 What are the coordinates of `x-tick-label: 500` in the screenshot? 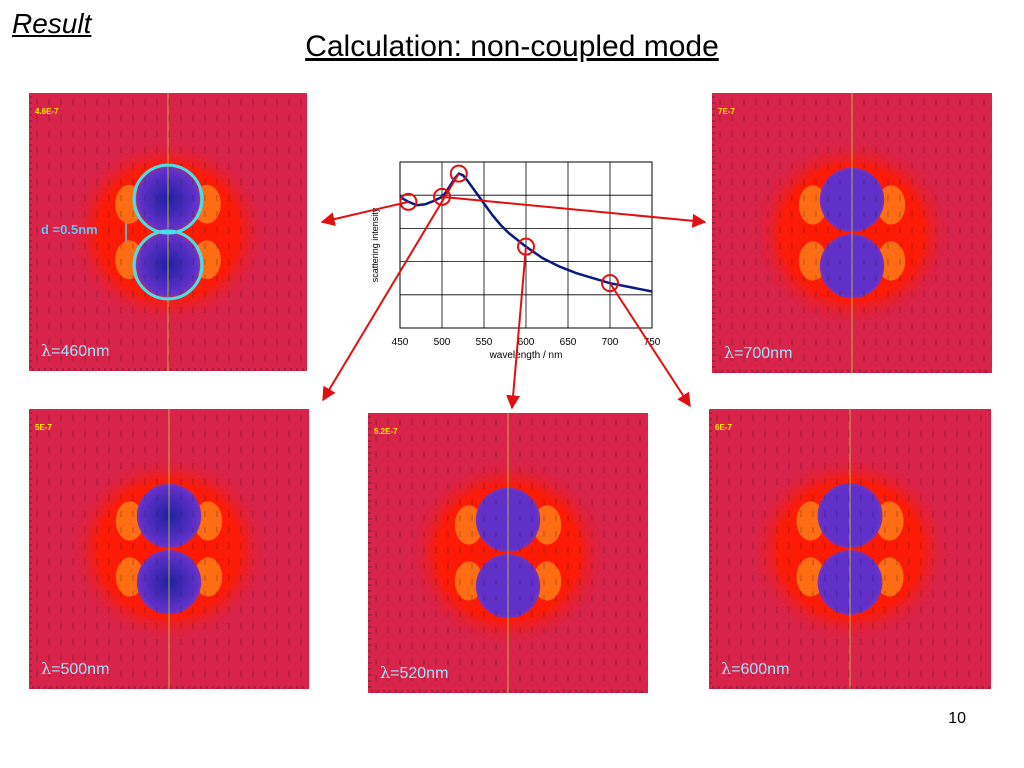 It's located at (442, 342).